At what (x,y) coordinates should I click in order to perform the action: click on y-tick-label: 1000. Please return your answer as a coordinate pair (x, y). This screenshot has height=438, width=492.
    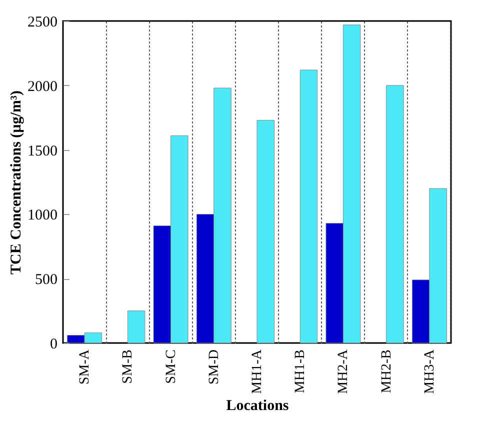
    Looking at the image, I should click on (43, 216).